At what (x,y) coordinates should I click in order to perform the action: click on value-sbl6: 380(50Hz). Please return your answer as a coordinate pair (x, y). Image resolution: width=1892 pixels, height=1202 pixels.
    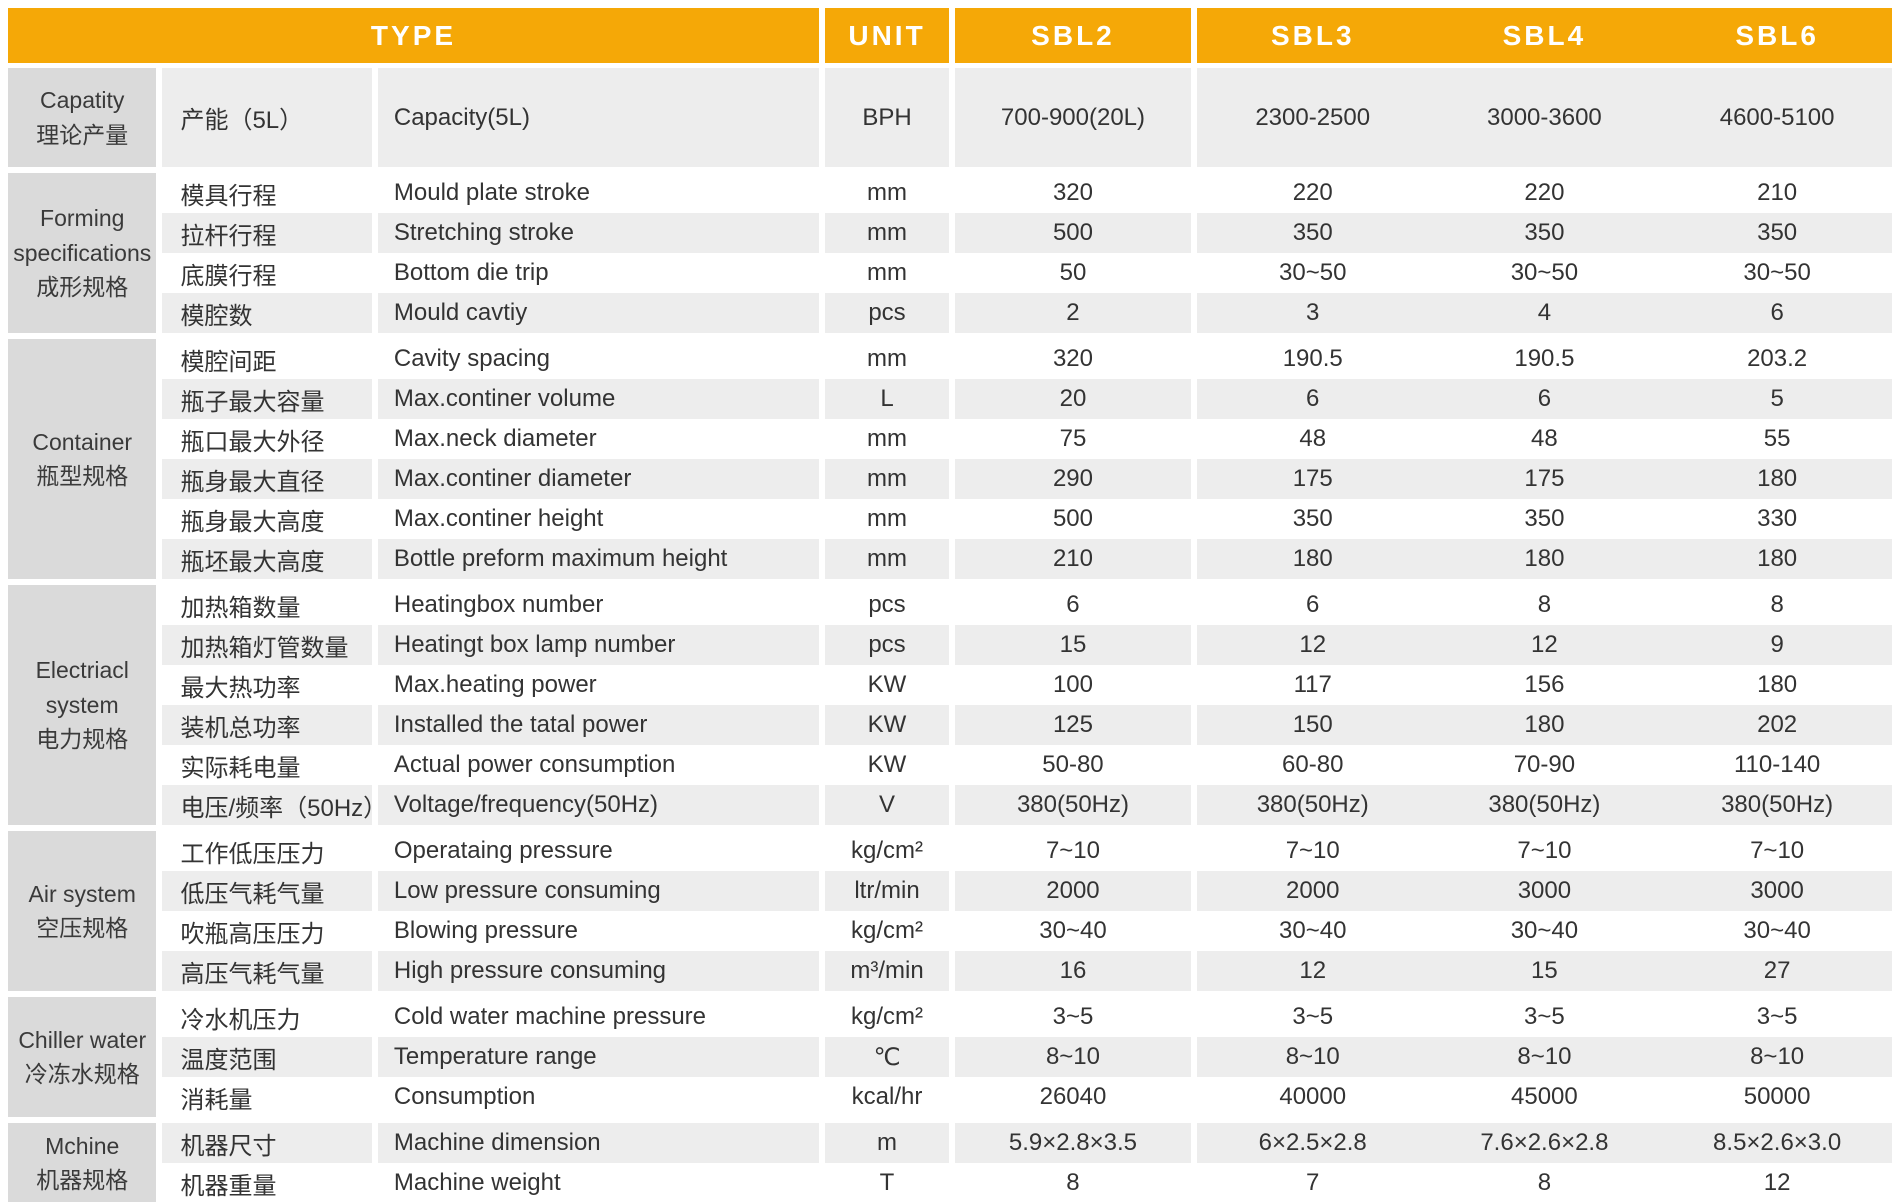
    Looking at the image, I should click on (1776, 805).